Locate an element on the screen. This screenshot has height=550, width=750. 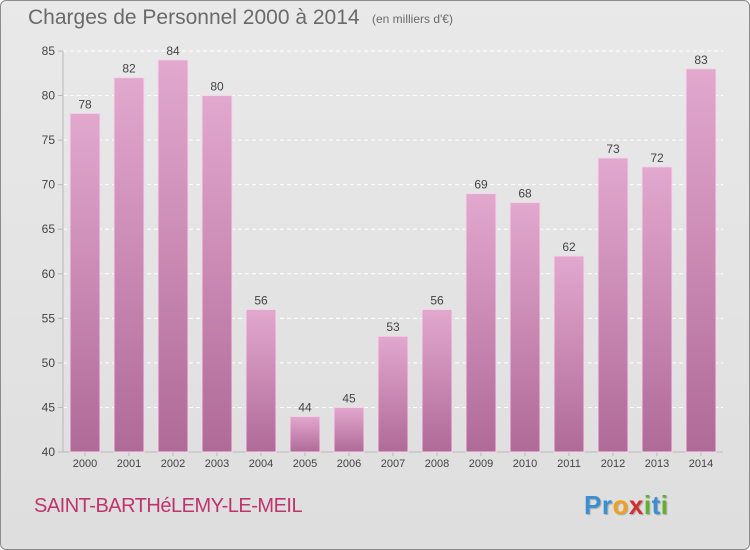
bar-value-label: 69 is located at coordinates (481, 185).